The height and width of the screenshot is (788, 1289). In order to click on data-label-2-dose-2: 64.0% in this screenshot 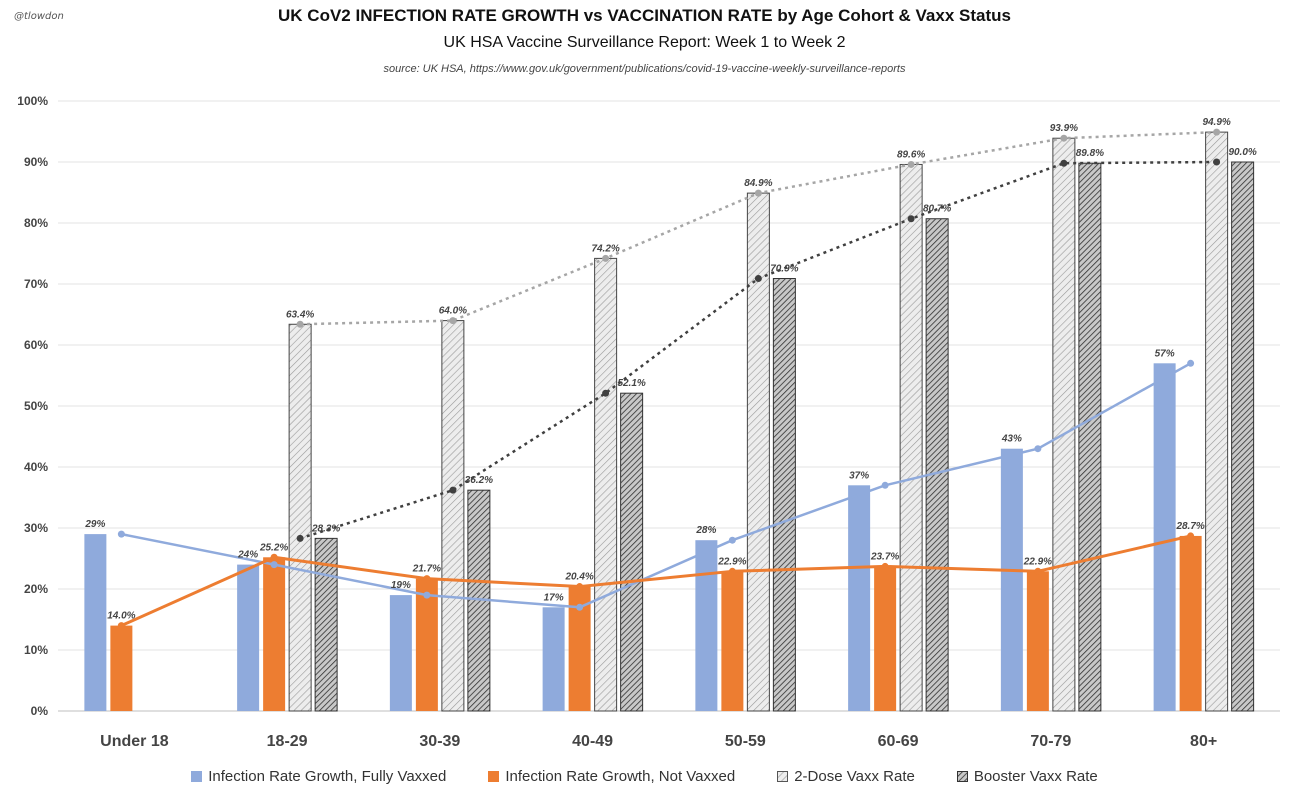, I will do `click(453, 311)`.